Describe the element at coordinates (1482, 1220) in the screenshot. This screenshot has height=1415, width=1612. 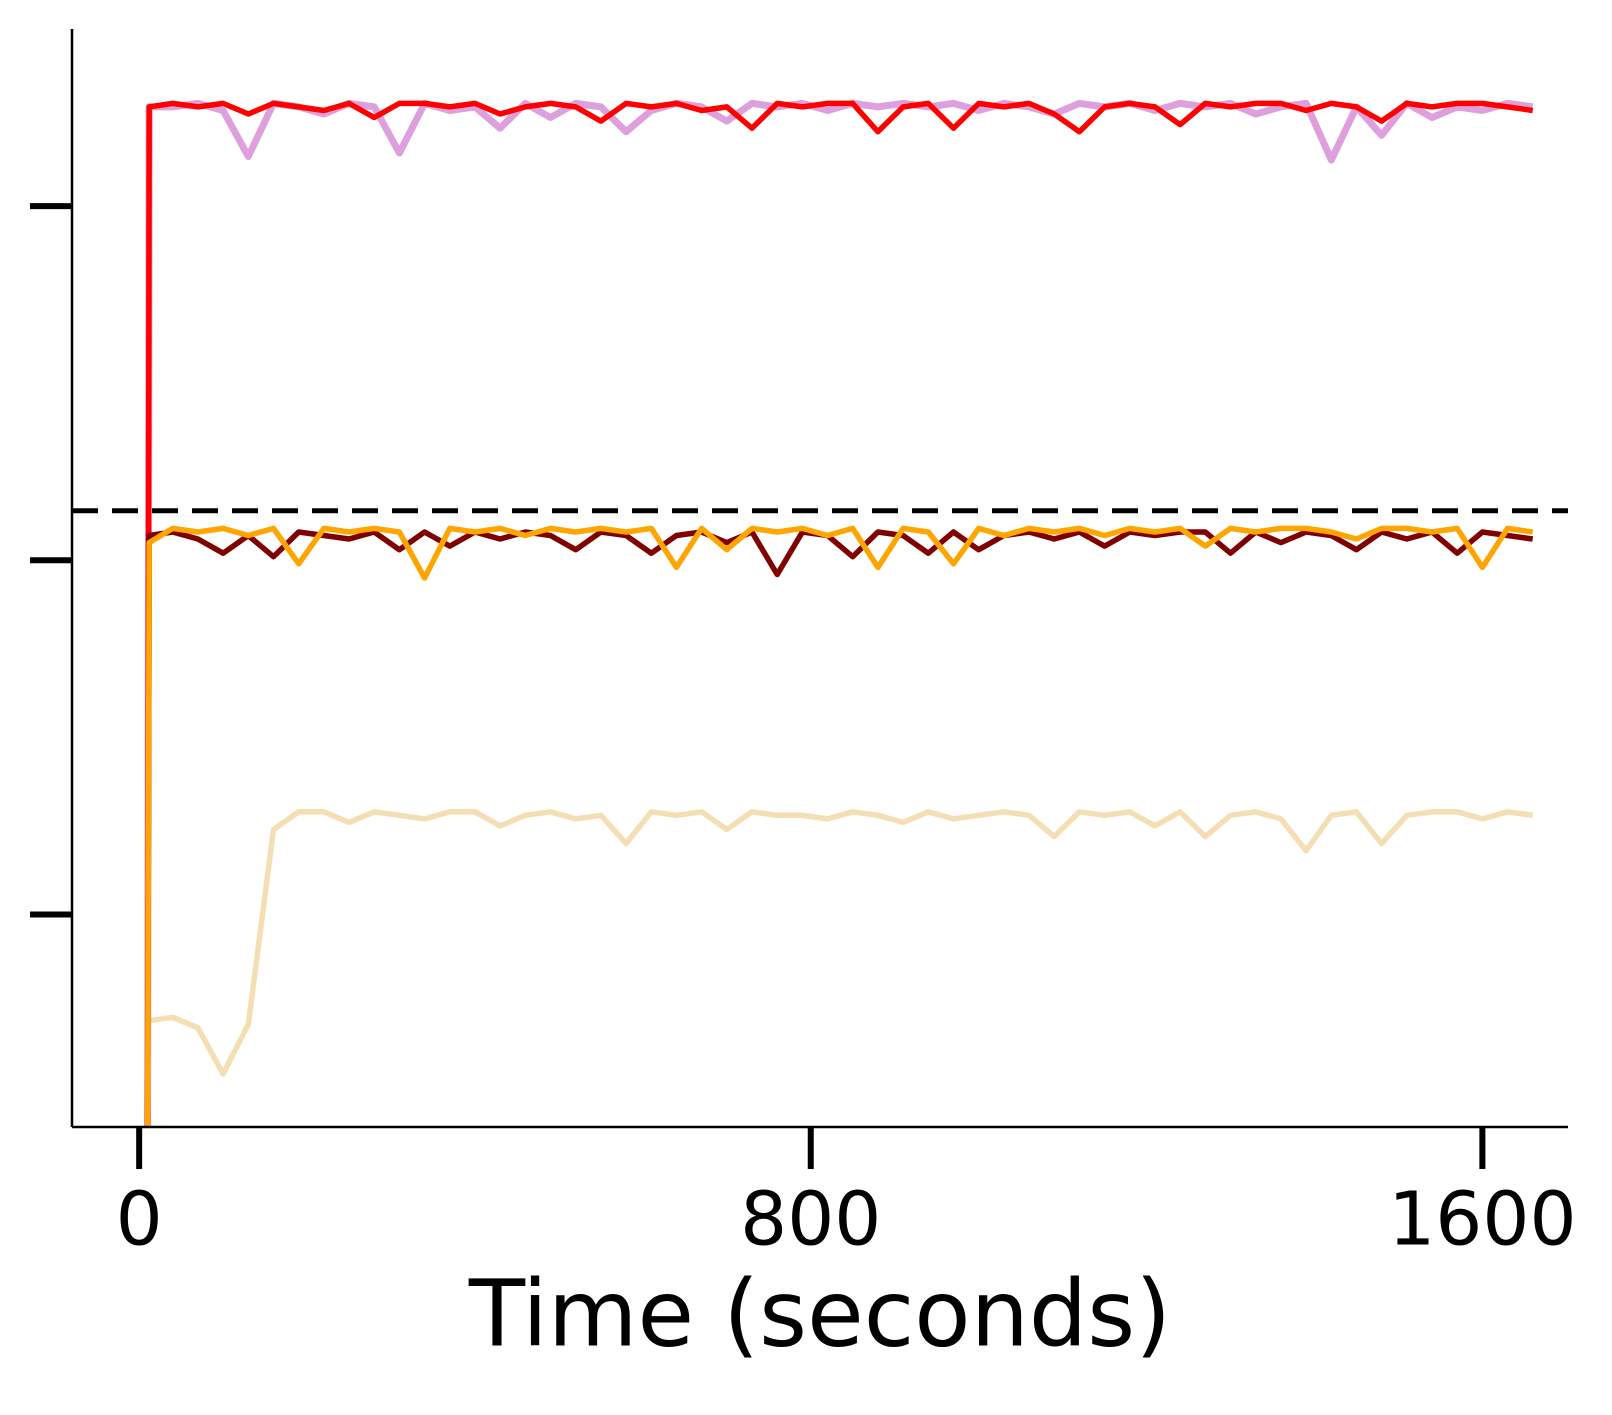
I see `x-tick-label: 1600` at that location.